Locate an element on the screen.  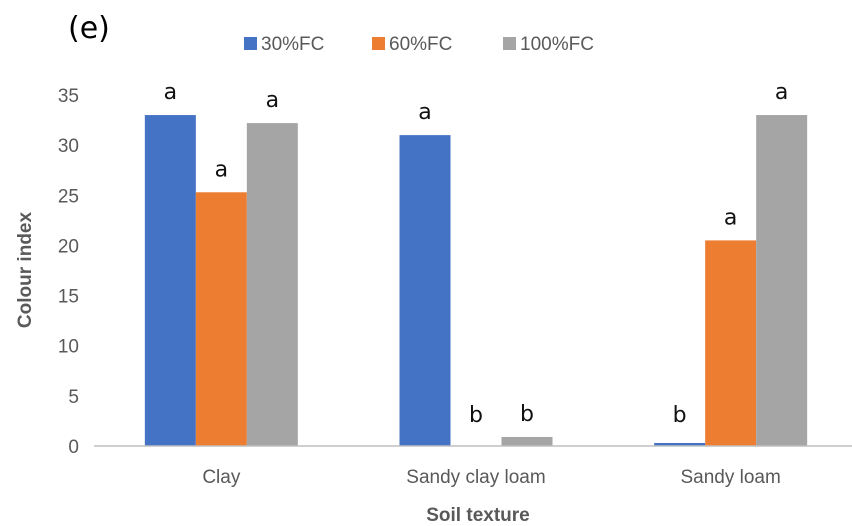
y-axis-title: Colour index is located at coordinates (25, 270).